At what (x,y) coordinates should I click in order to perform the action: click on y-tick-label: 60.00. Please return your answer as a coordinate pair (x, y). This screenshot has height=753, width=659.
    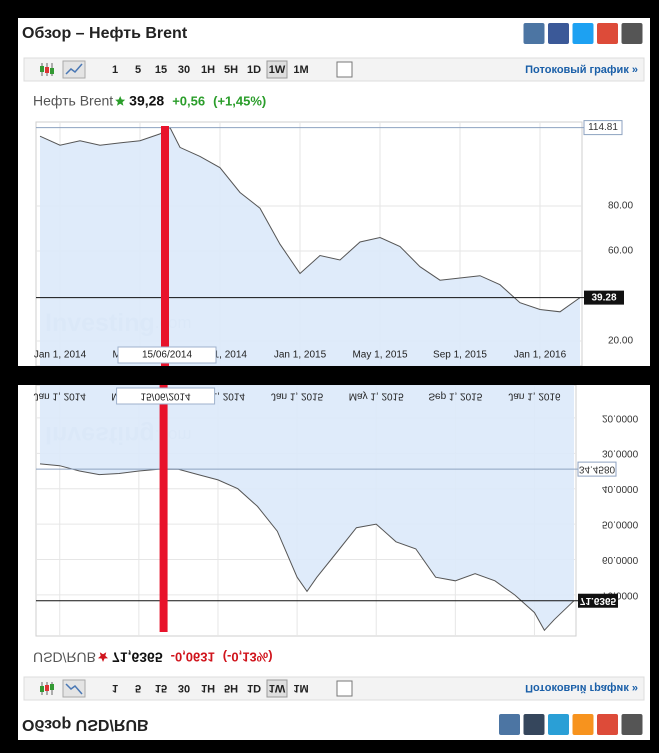
    Looking at the image, I should click on (620, 251).